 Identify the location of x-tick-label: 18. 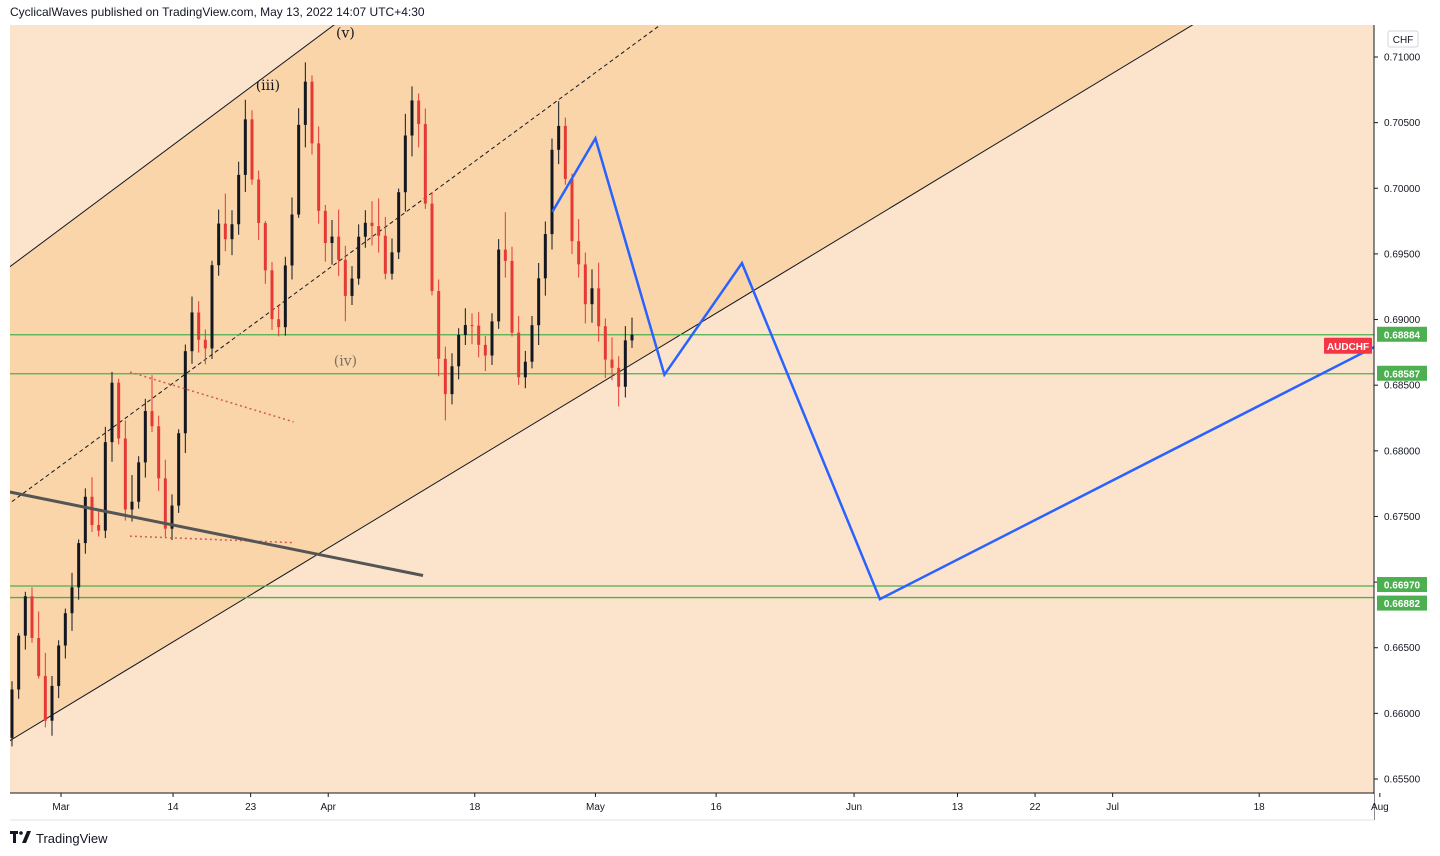
(1260, 807).